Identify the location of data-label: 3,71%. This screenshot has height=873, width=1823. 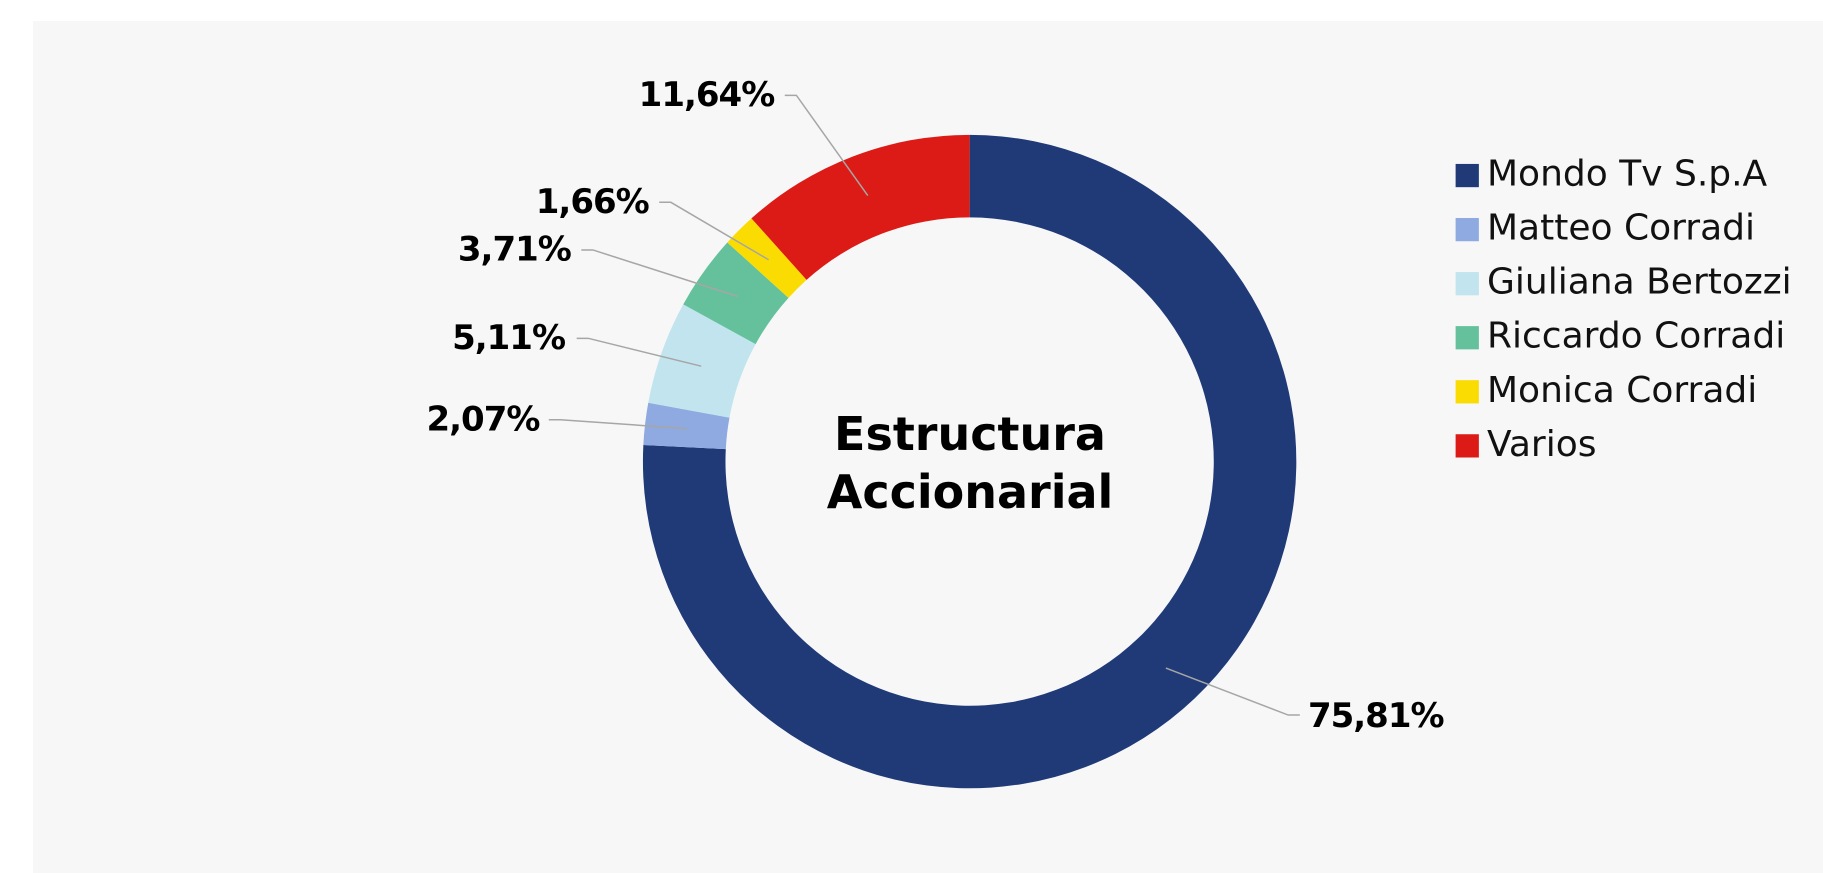
(514, 250).